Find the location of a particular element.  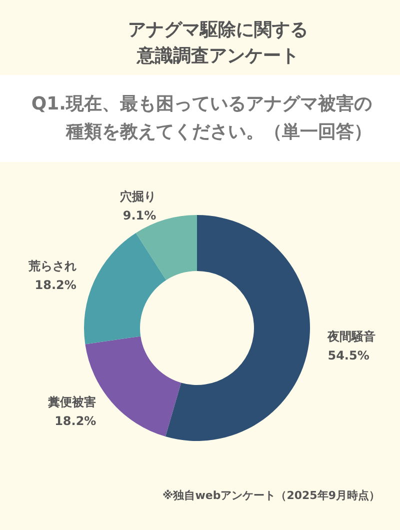

data-label: 9.1% is located at coordinates (139, 215).